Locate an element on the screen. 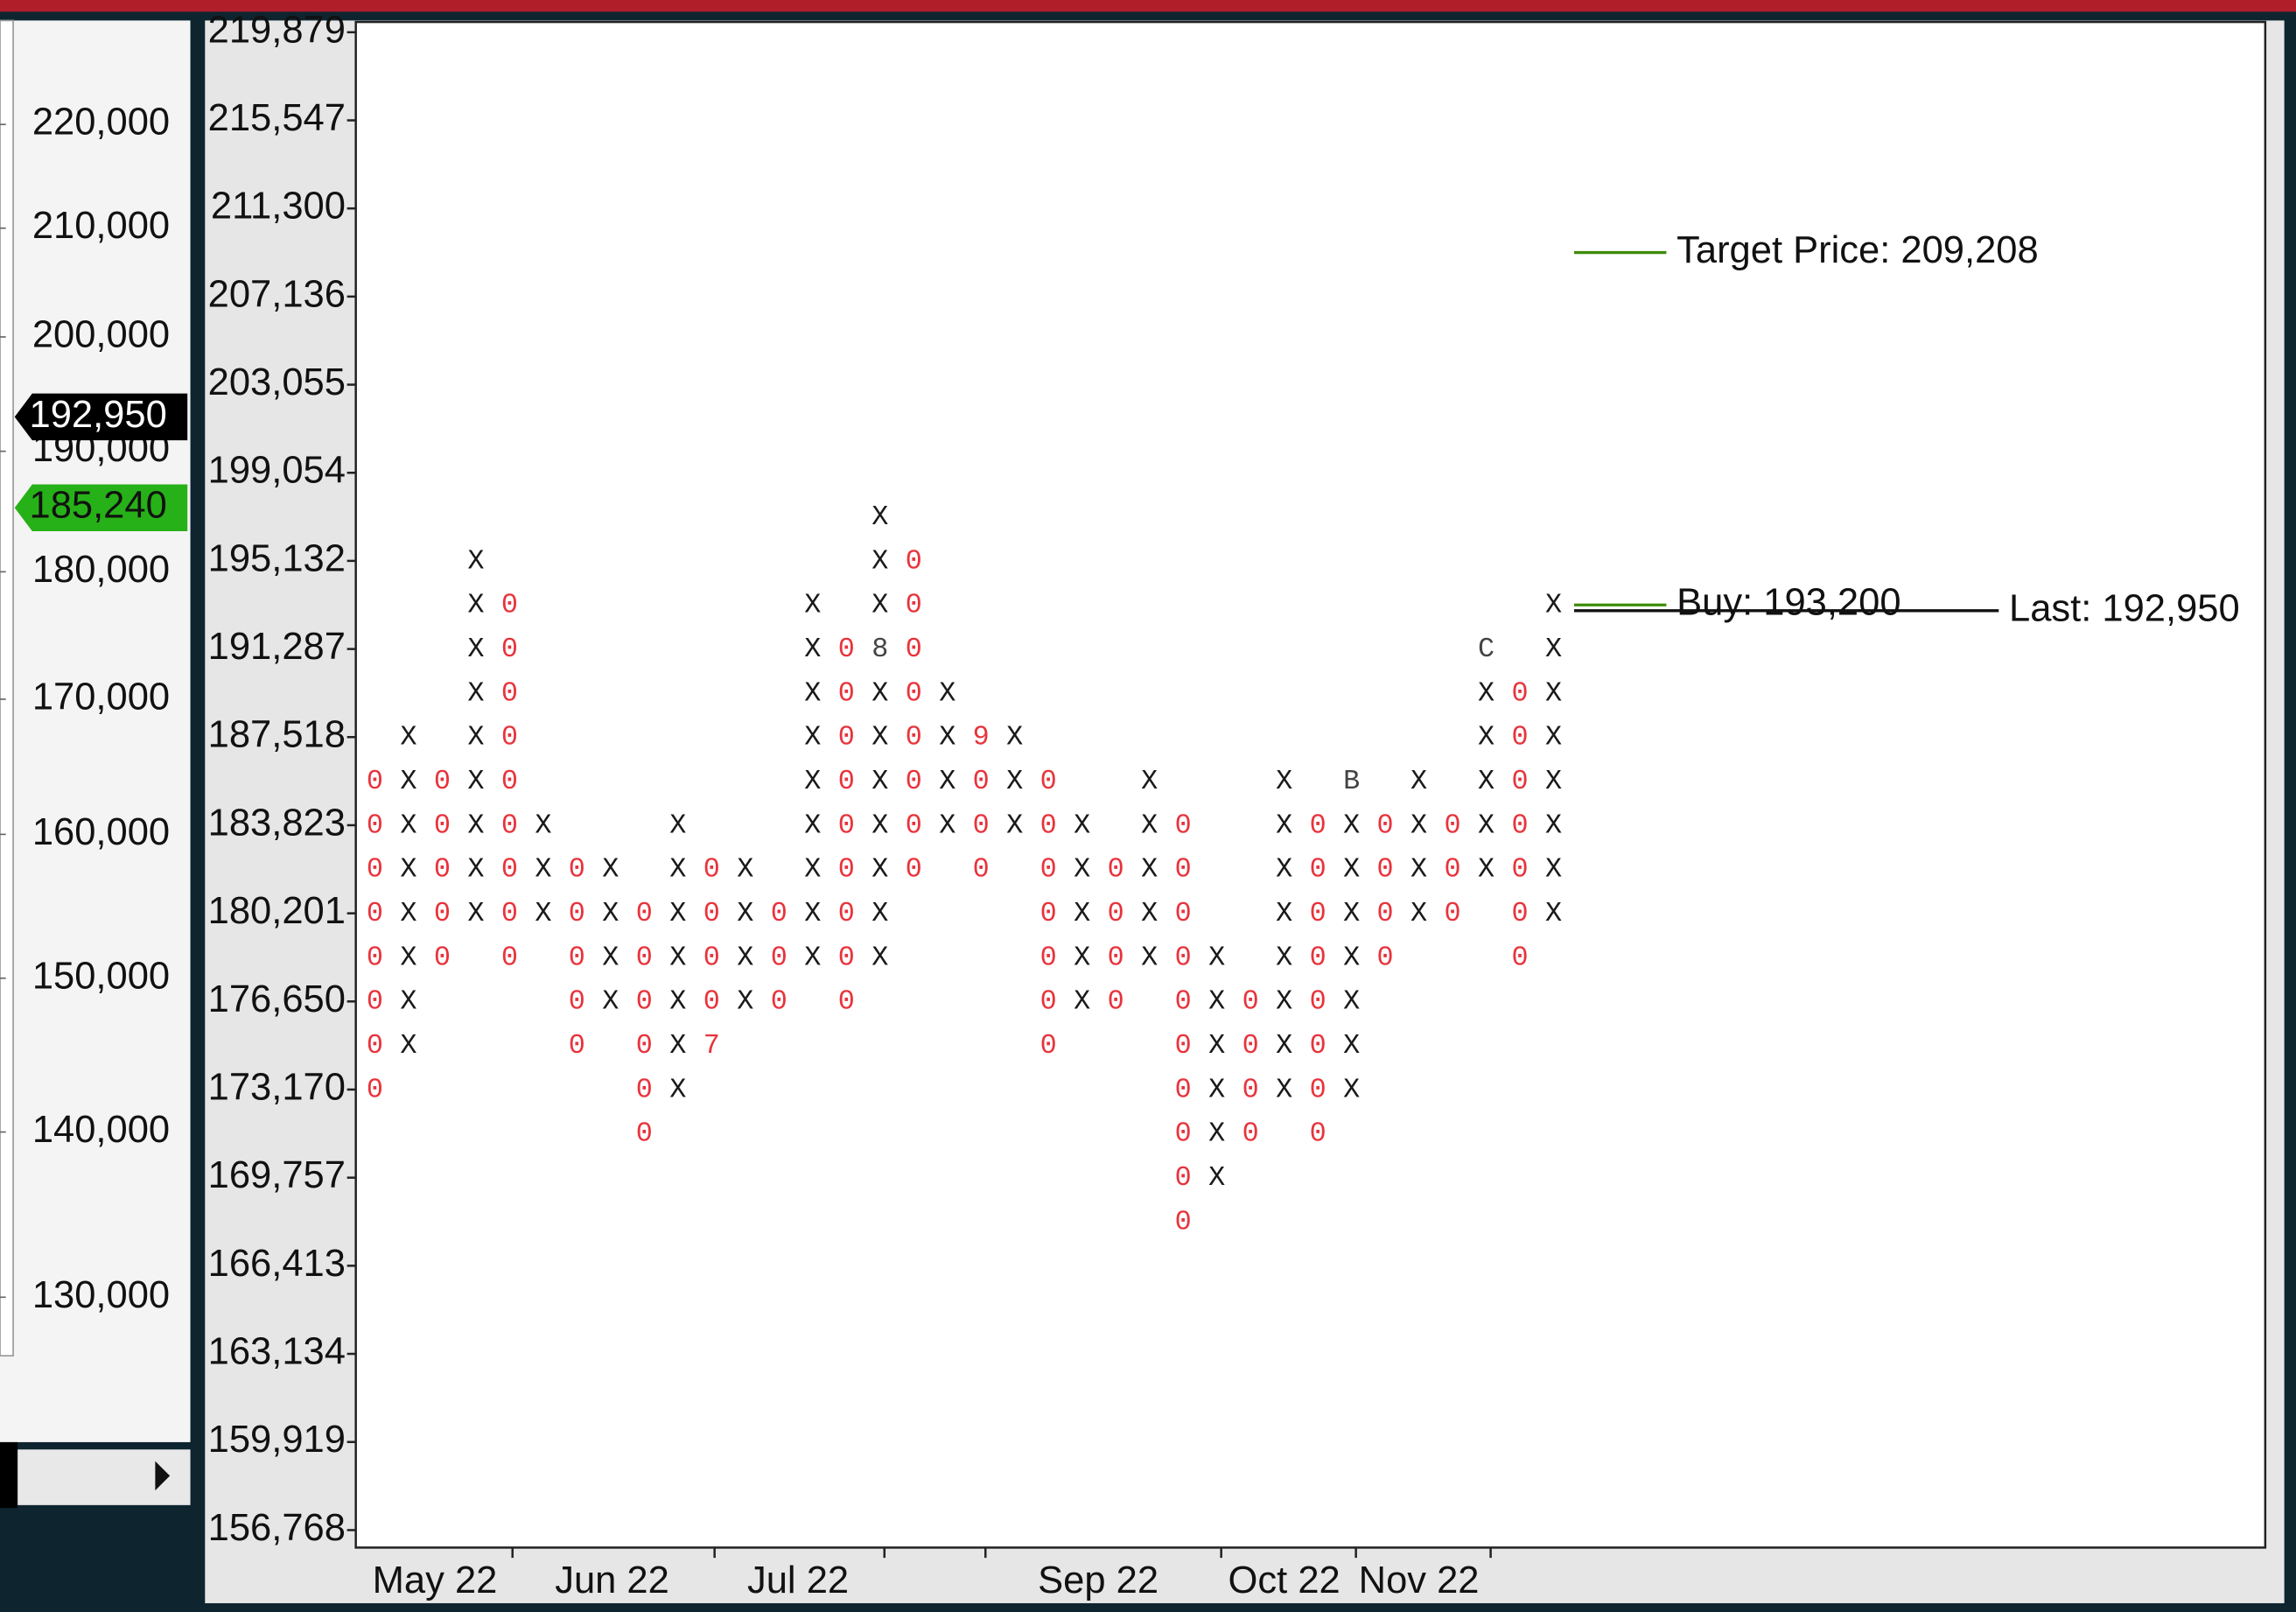 The width and height of the screenshot is (2296, 1612). y-tick-label: 215,547 is located at coordinates (277, 118).